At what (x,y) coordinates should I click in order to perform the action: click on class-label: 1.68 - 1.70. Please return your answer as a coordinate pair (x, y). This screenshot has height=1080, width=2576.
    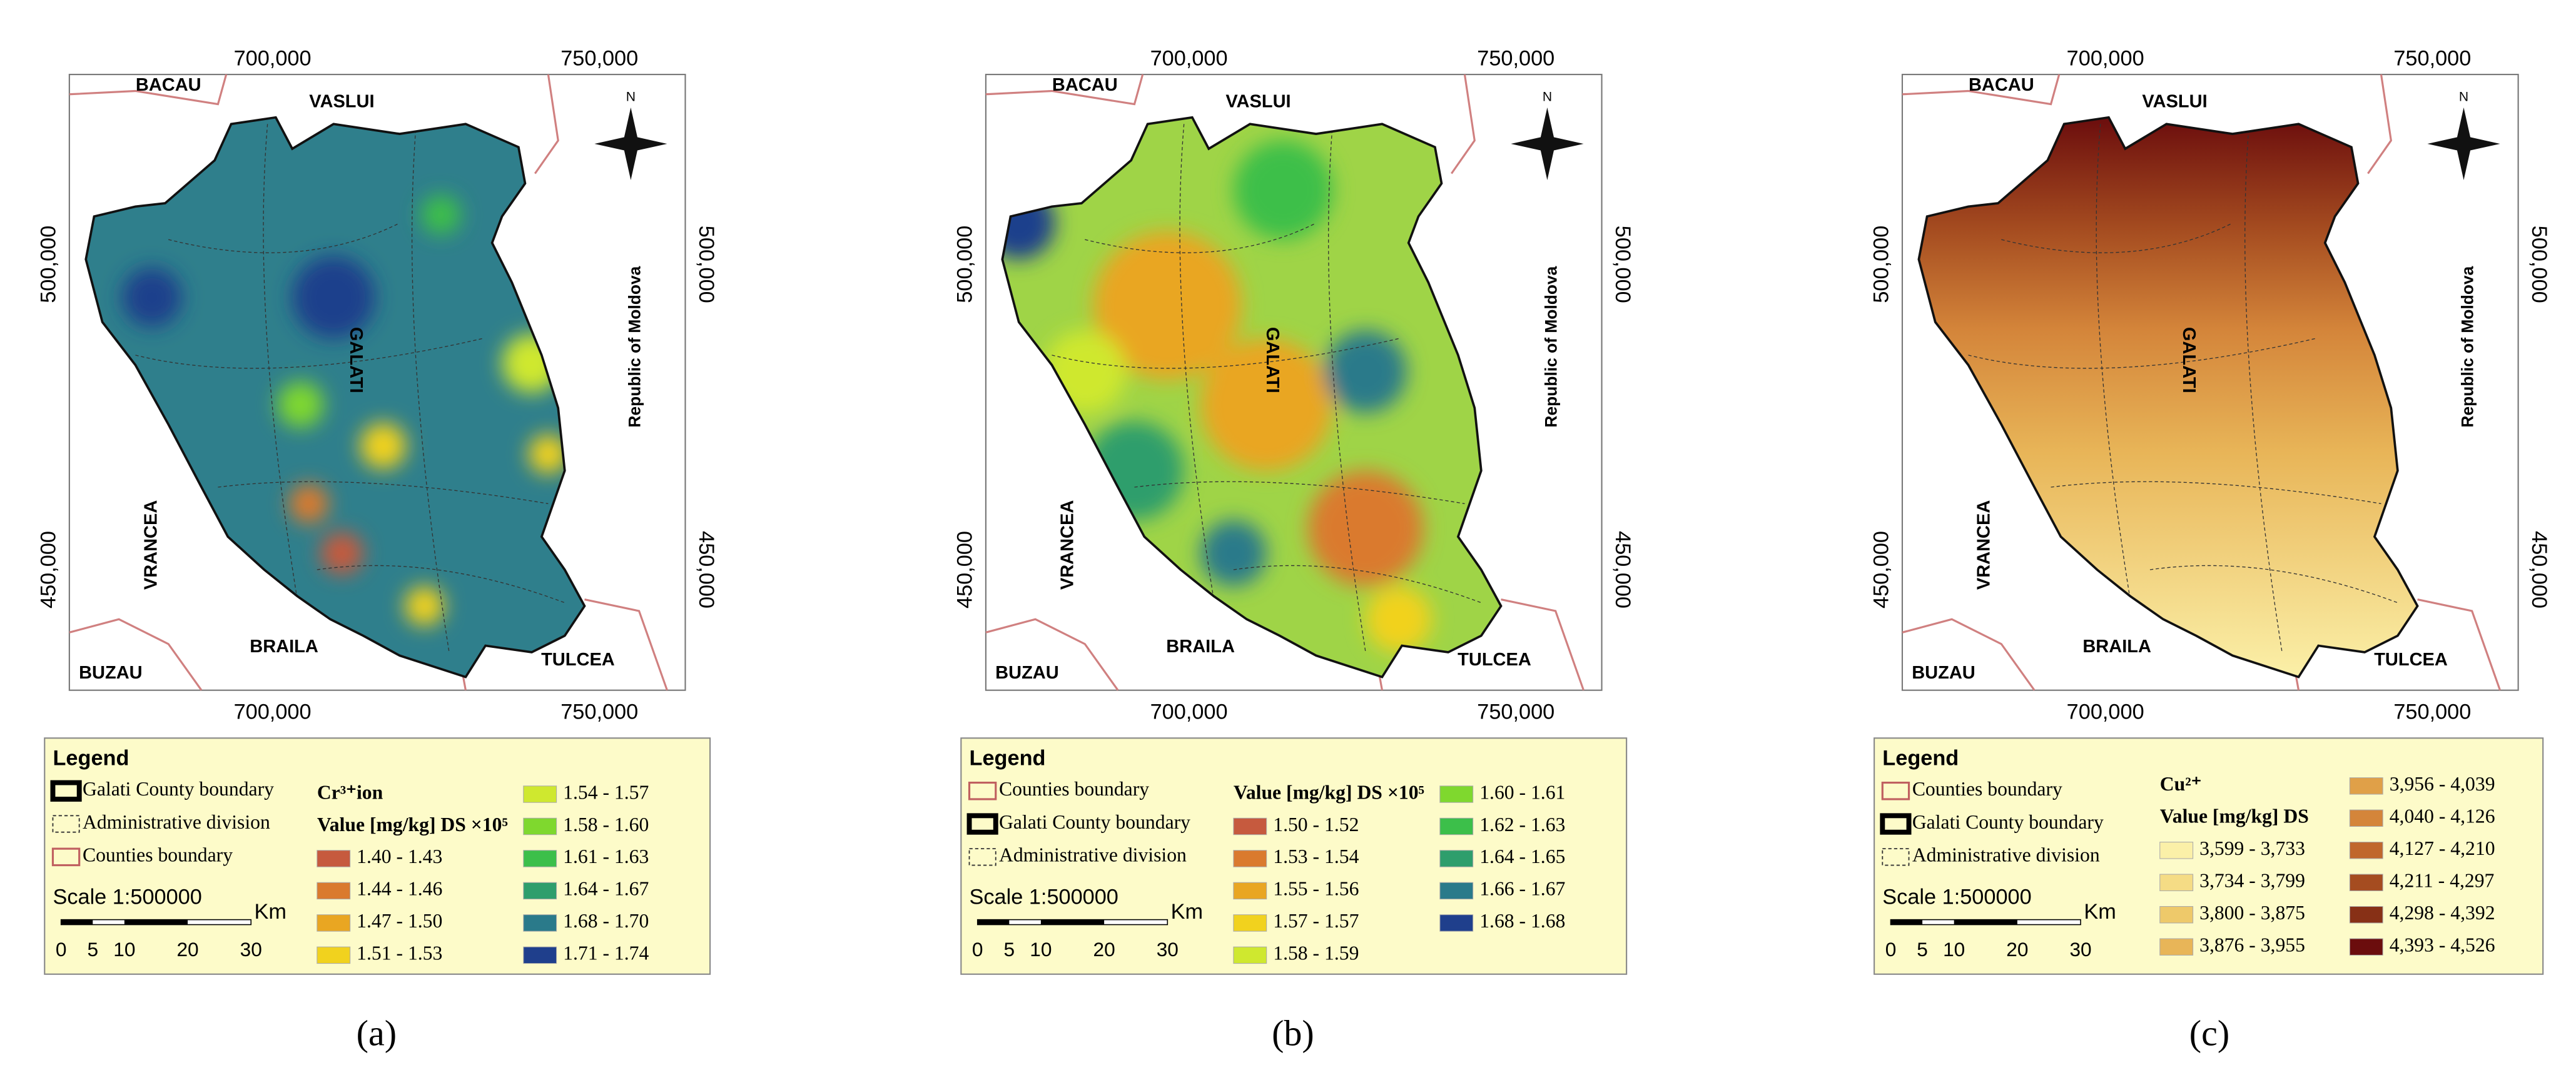
    Looking at the image, I should click on (606, 921).